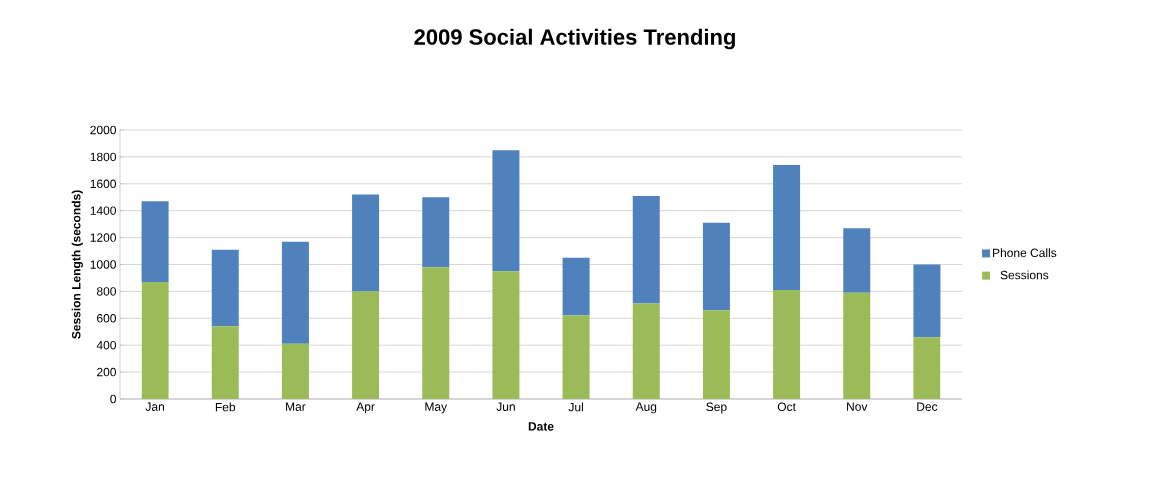 This screenshot has height=504, width=1150. What do you see at coordinates (106, 372) in the screenshot?
I see `y-tick-label: 200` at bounding box center [106, 372].